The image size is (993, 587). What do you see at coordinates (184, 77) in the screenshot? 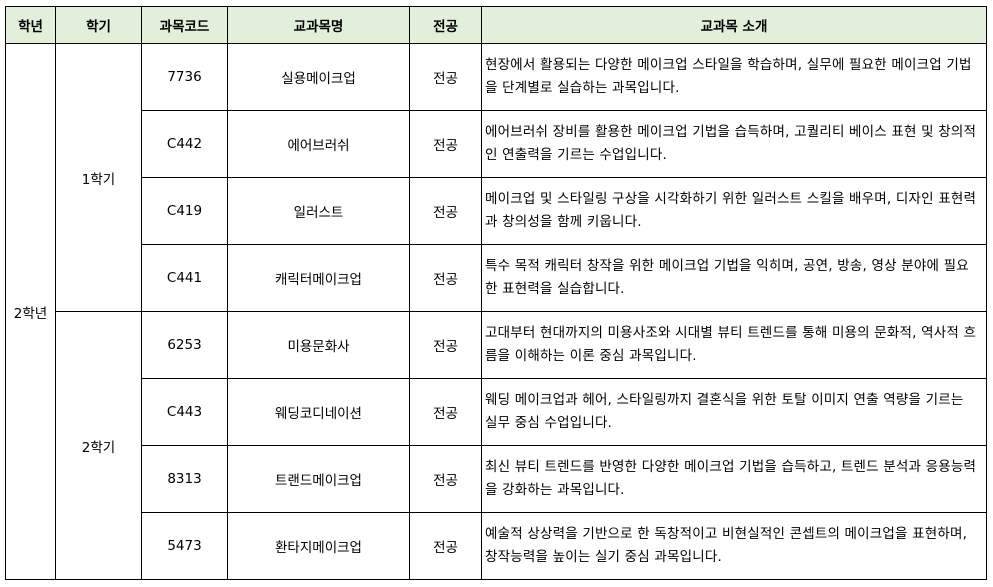
I see `course-code: 7736` at bounding box center [184, 77].